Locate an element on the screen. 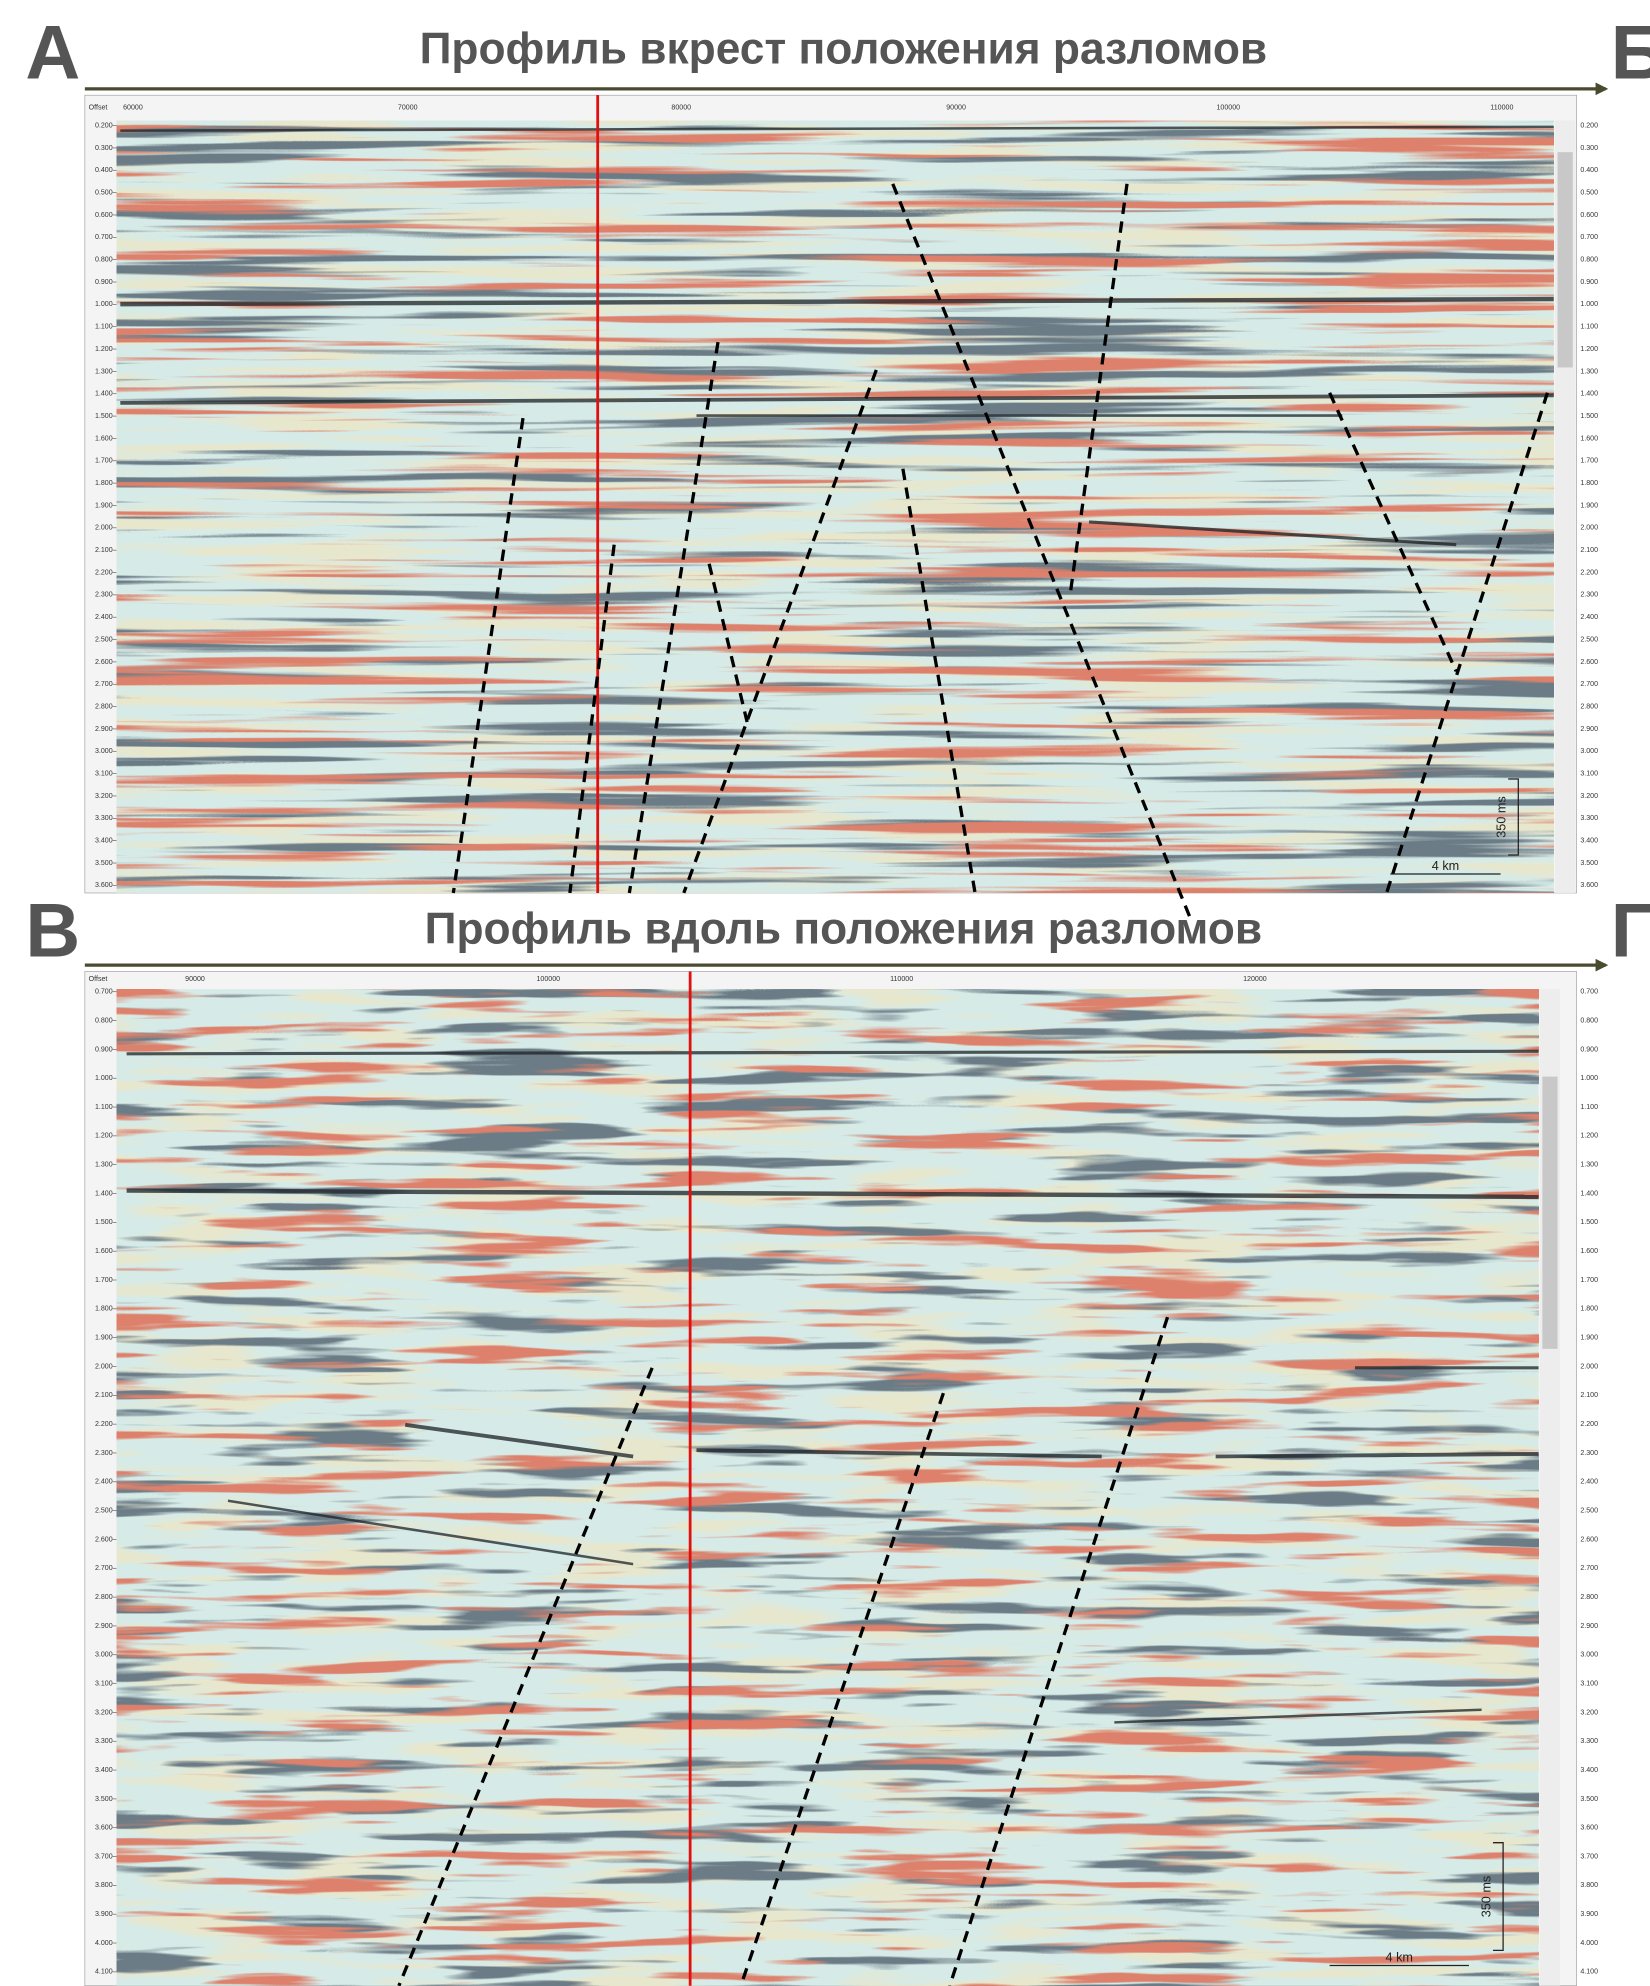 This screenshot has height=1986, width=1650. time-tick-label: 1.700 is located at coordinates (1589, 1280).